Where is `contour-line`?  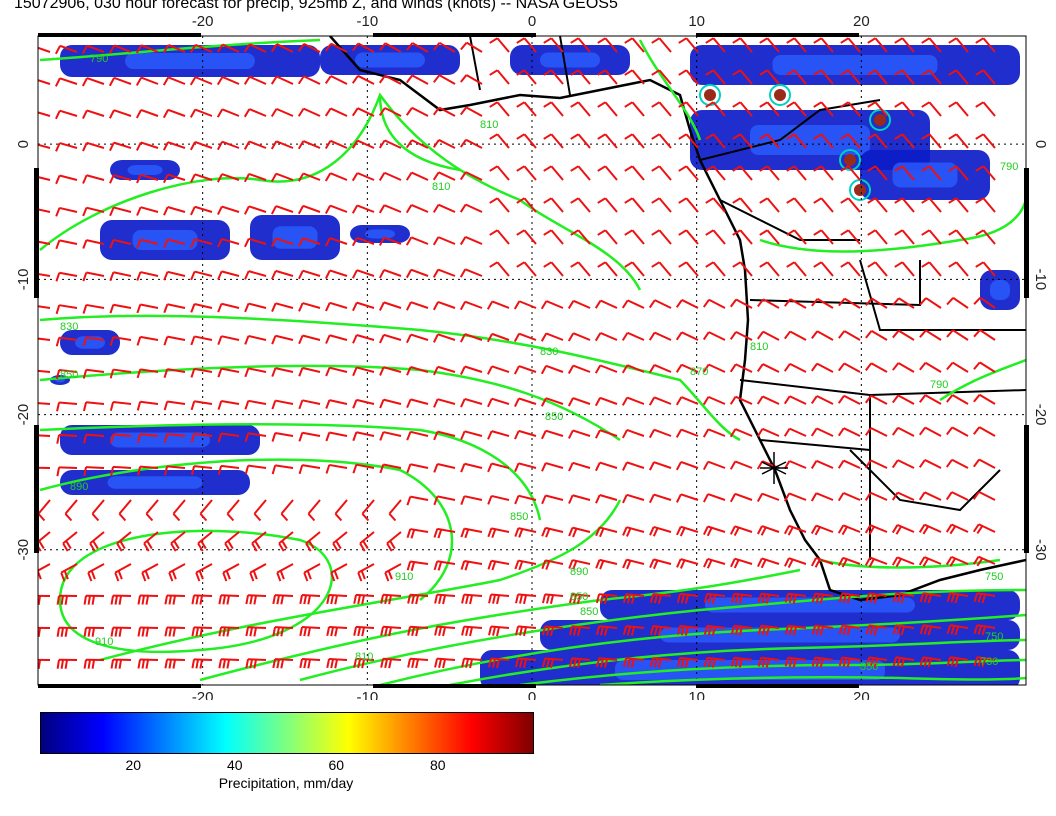
contour-line is located at coordinates (360, 580).